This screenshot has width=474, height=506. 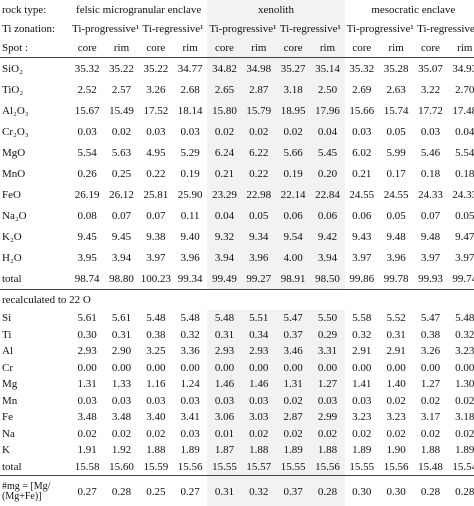 I want to click on row-label: Mn, so click(x=10, y=400).